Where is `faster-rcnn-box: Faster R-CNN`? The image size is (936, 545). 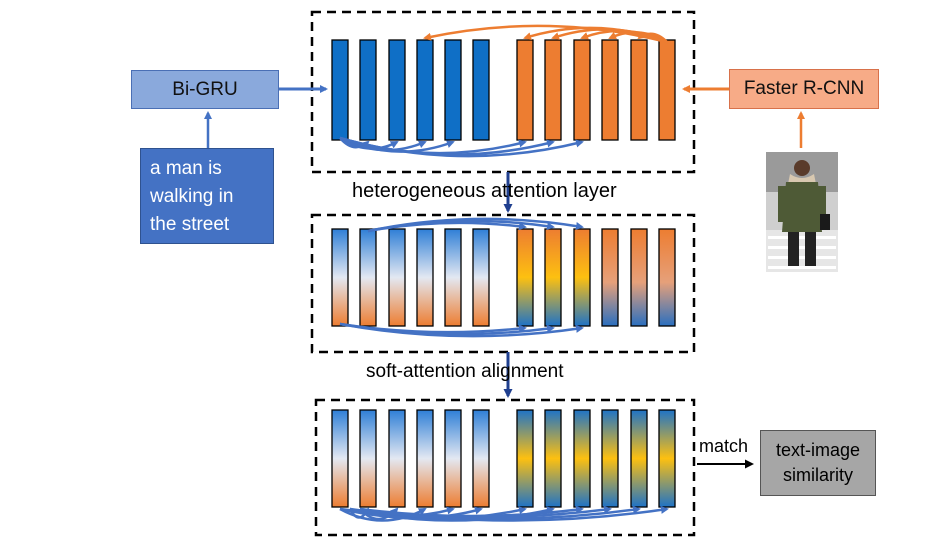 faster-rcnn-box: Faster R-CNN is located at coordinates (804, 89).